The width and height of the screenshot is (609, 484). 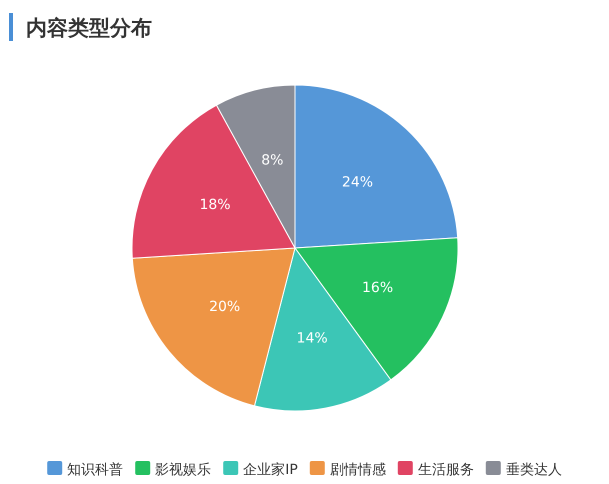 I want to click on legend-label: 剧情情感, so click(x=358, y=470).